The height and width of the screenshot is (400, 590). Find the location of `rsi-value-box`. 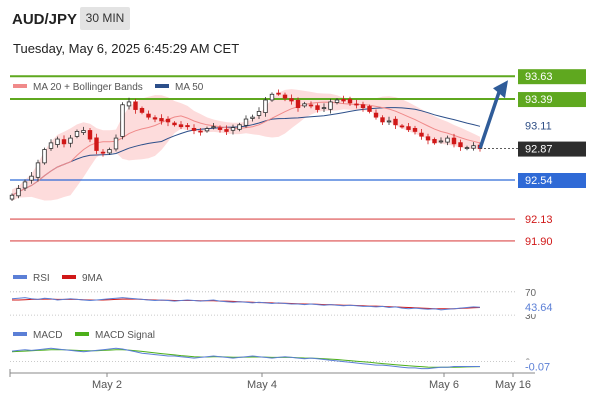

rsi-value-box is located at coordinates (552, 307).